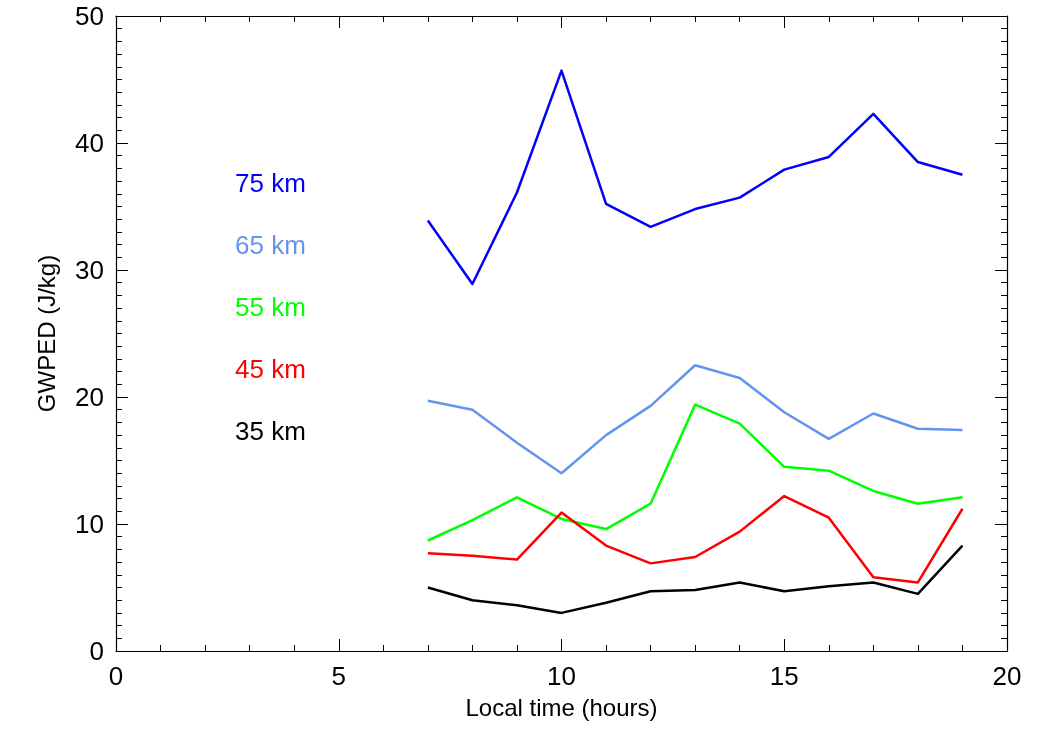  Describe the element at coordinates (561, 676) in the screenshot. I see `x-tick-label: 10` at that location.